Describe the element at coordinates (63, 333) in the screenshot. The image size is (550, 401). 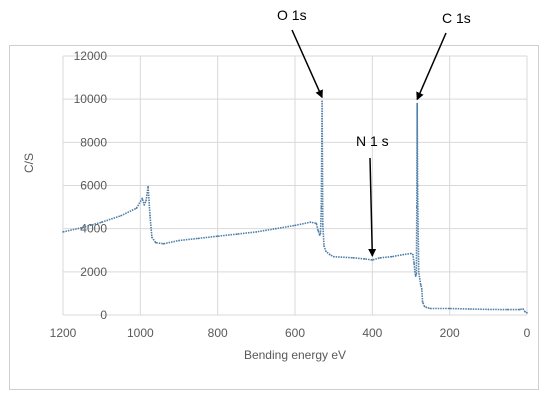
I see `x-tick-label-0: 1200` at that location.